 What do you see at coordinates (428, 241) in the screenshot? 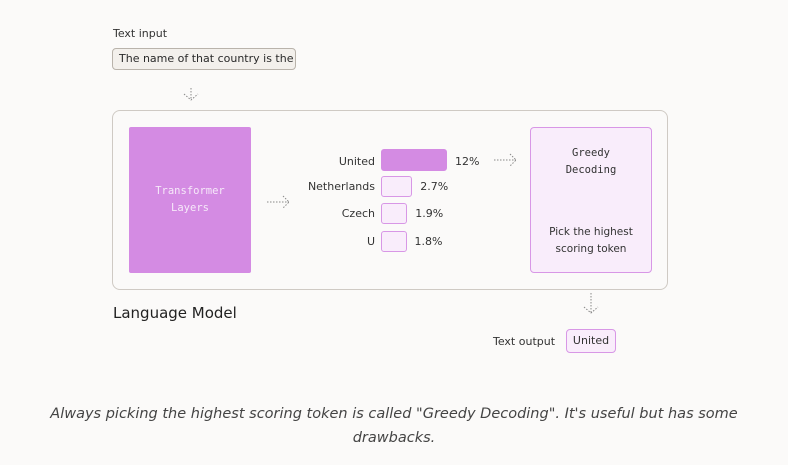
I see `token-pct-u: 1.8%` at bounding box center [428, 241].